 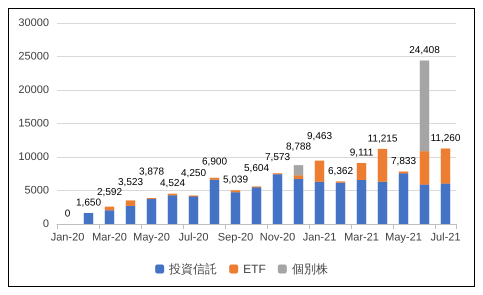 What do you see at coordinates (33, 23) in the screenshot?
I see `y-tick-label: 30000` at bounding box center [33, 23].